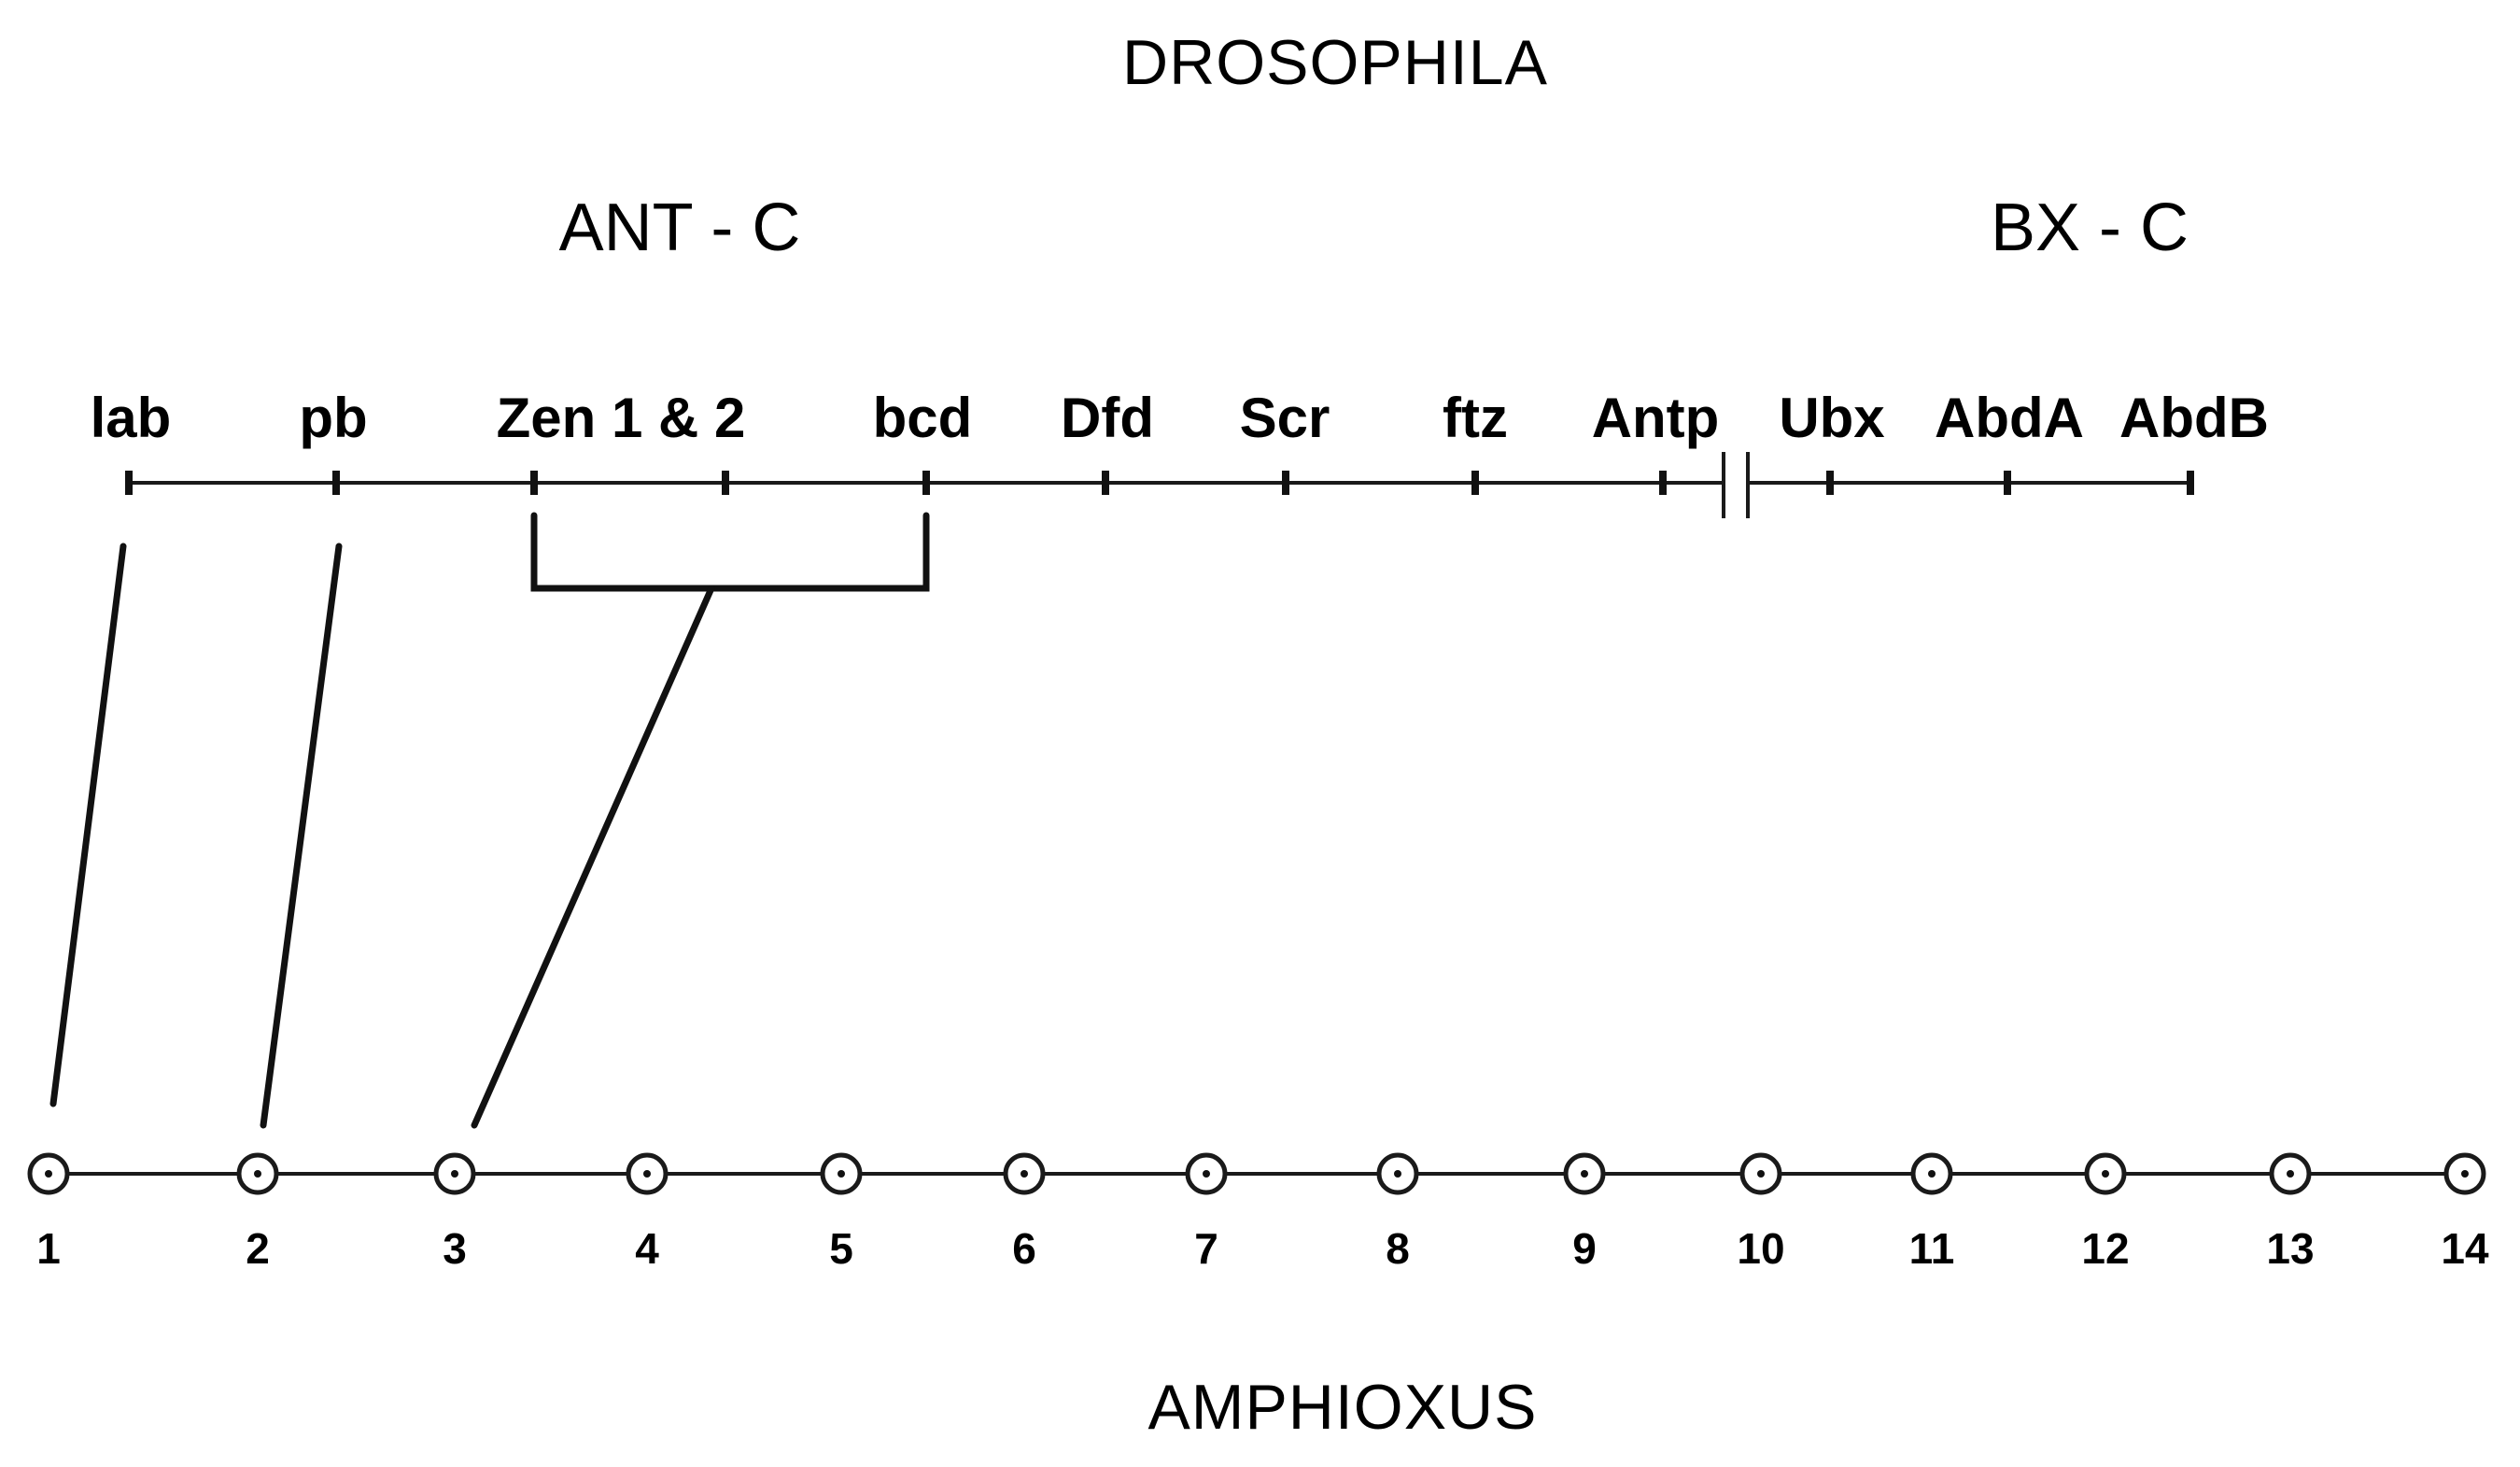  What do you see at coordinates (2465, 1248) in the screenshot?
I see `amphioxus-number-14: 14` at bounding box center [2465, 1248].